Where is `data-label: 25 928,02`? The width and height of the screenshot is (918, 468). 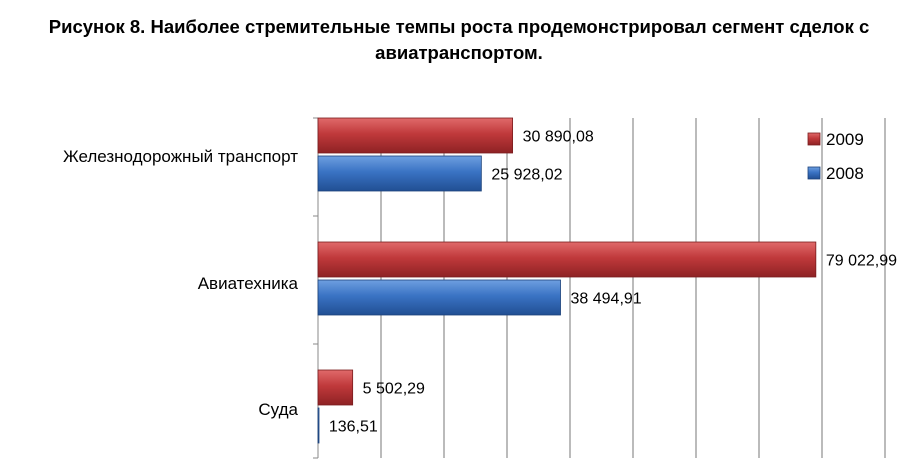
data-label: 25 928,02 is located at coordinates (526, 175).